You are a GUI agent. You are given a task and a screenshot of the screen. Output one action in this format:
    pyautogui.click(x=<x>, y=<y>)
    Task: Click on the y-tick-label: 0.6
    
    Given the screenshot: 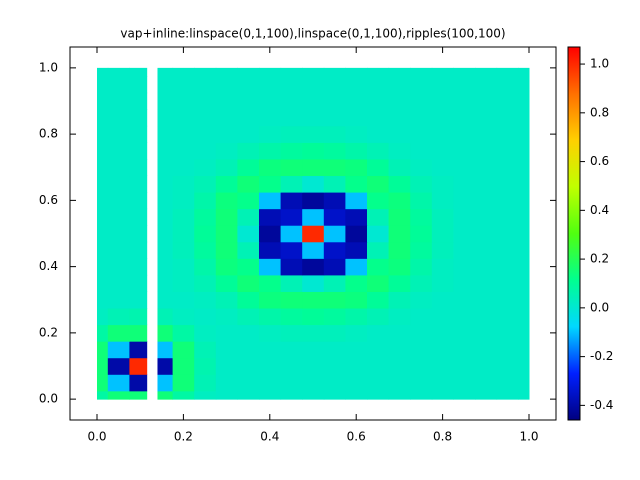 What is the action you would take?
    pyautogui.click(x=48, y=200)
    